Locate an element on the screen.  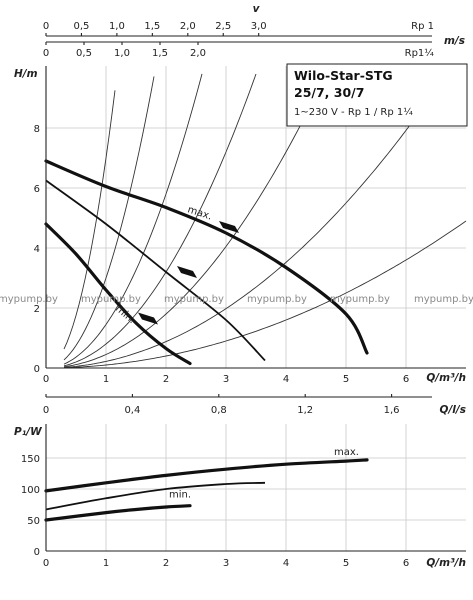
velocity-tick-label-rp1-1-4: 1,0 is located at coordinates (122, 53).